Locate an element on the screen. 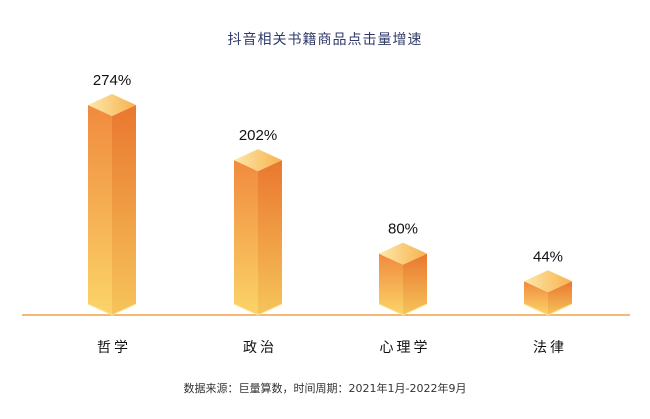  data-label-1: 274% is located at coordinates (112, 80).